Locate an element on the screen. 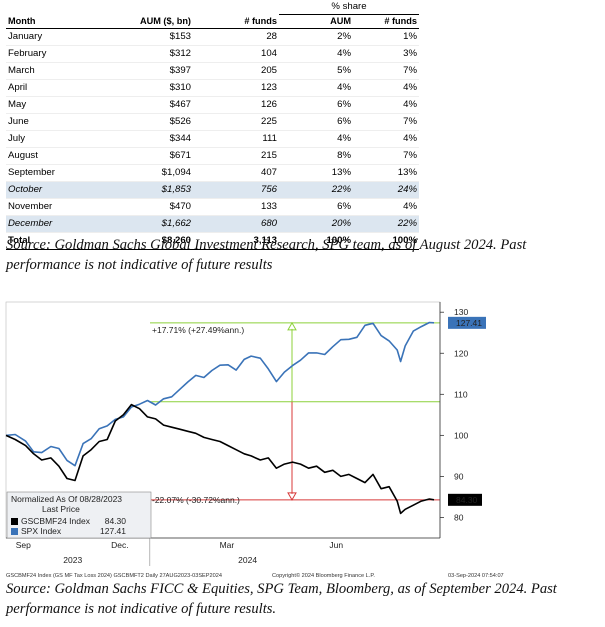  table-row: January $153 28 2% 1% is located at coordinates (212, 37).